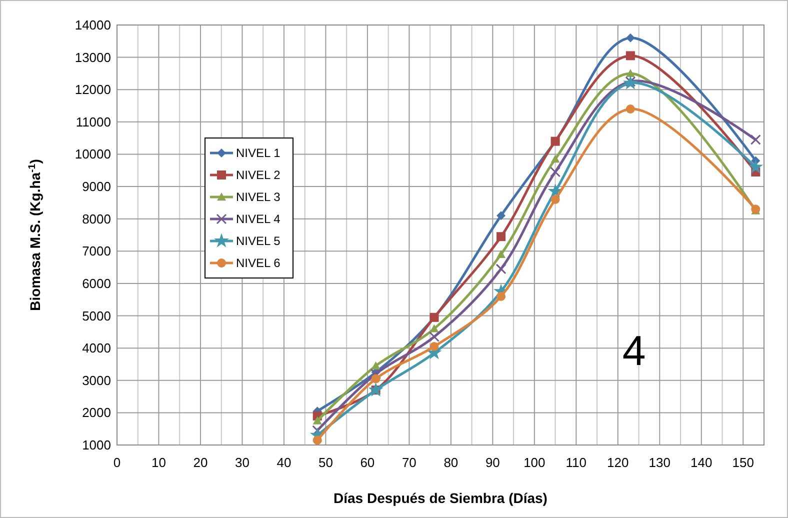  What do you see at coordinates (492, 462) in the screenshot?
I see `x-tick-label: 90` at bounding box center [492, 462].